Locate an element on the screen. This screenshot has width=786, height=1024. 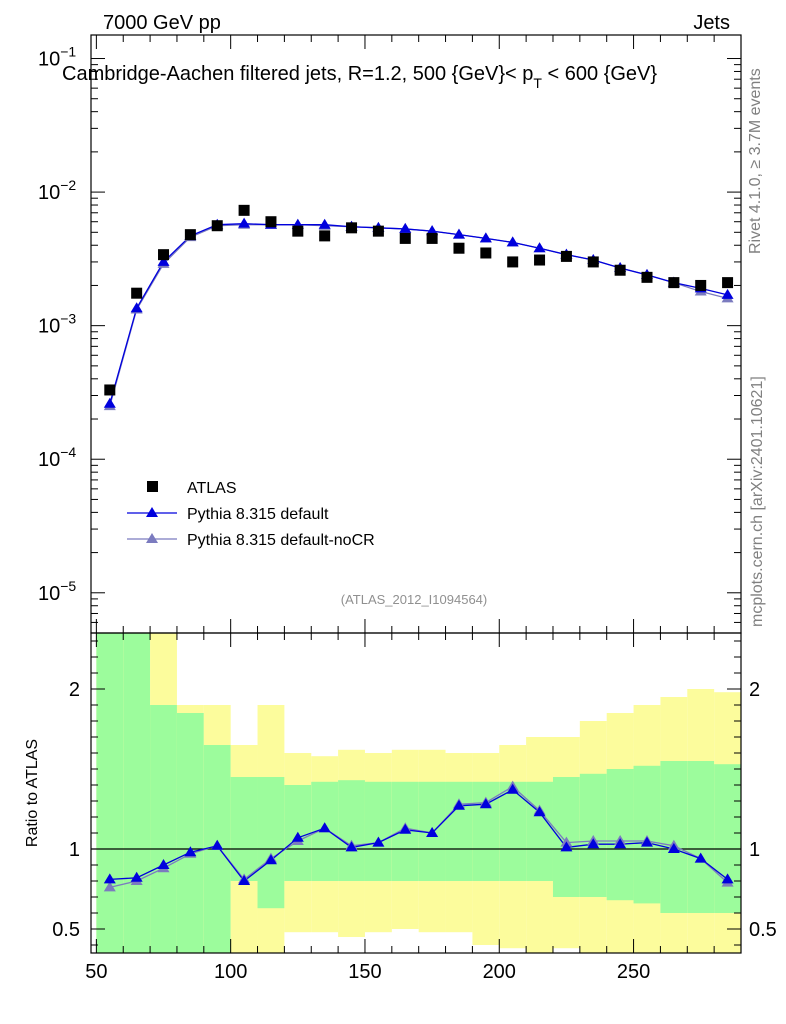
ratio-y-tick-label-right: 2 is located at coordinates (754, 690).